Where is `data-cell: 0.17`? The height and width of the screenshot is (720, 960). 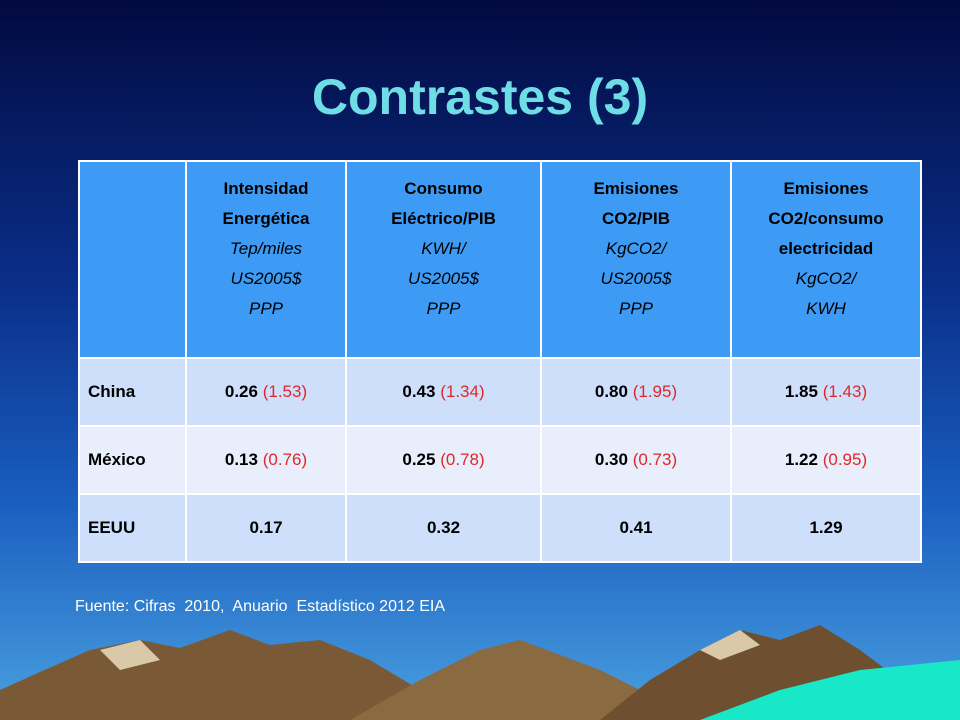 data-cell: 0.17 is located at coordinates (266, 528).